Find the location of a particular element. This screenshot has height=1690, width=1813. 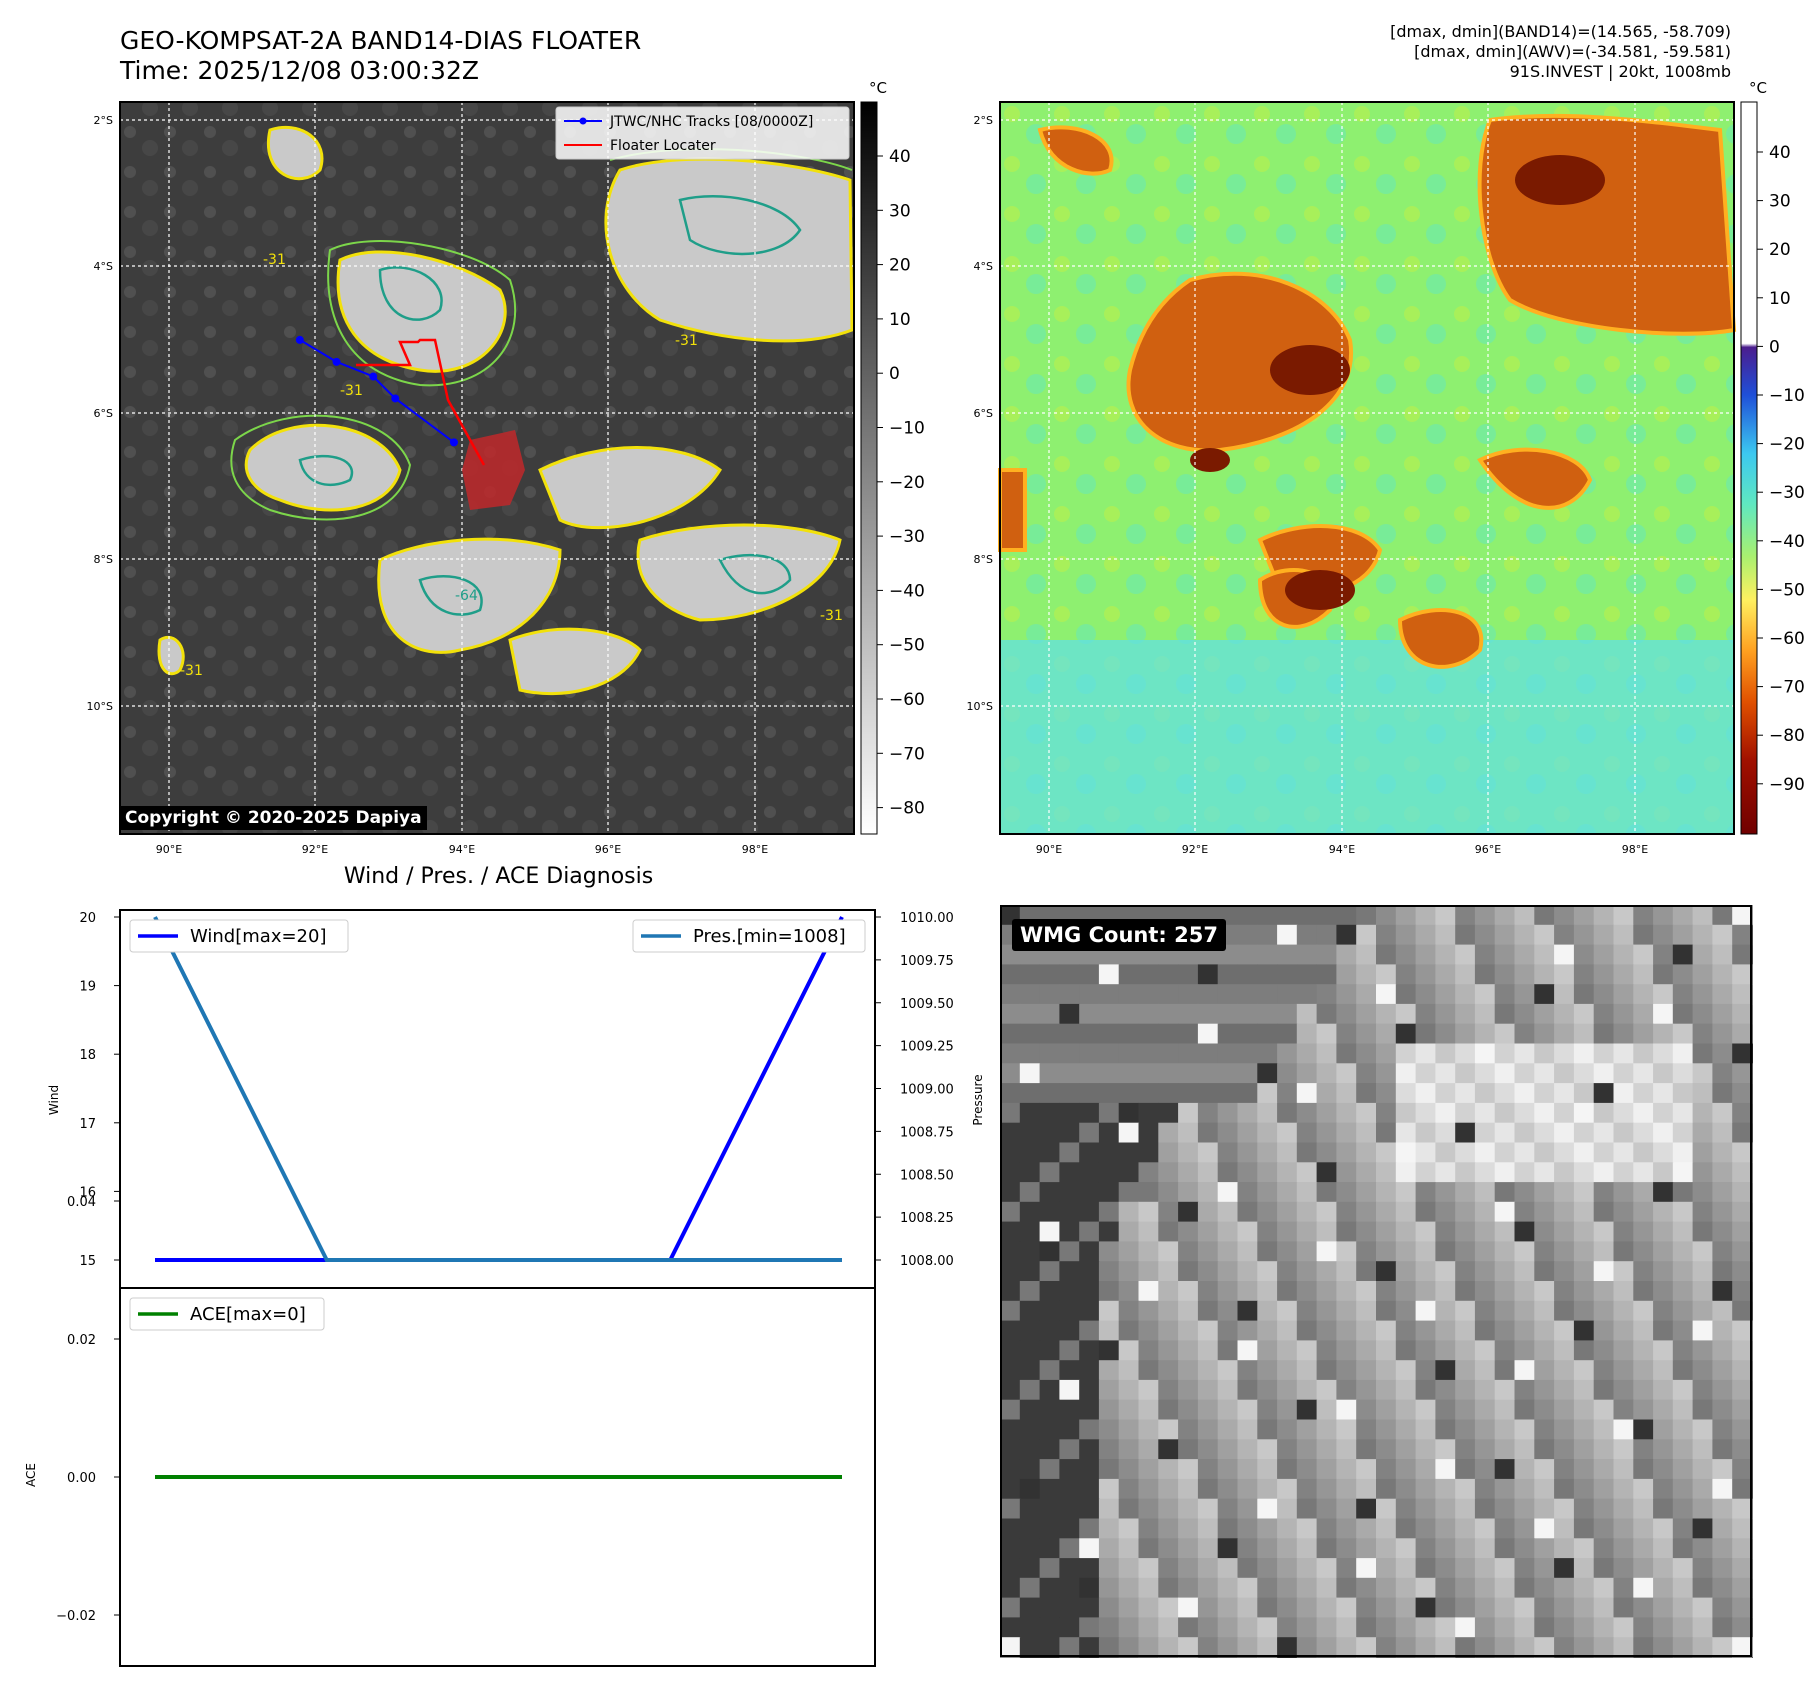

pres-tick-label: 1009.00 is located at coordinates (927, 1090).